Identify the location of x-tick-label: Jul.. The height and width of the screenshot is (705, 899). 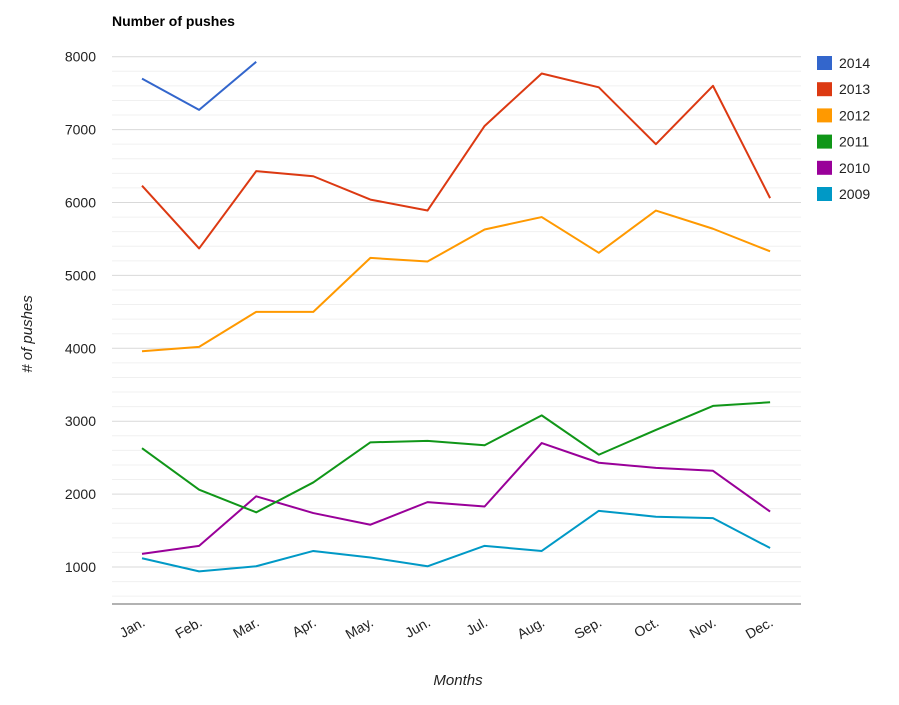
(476, 626).